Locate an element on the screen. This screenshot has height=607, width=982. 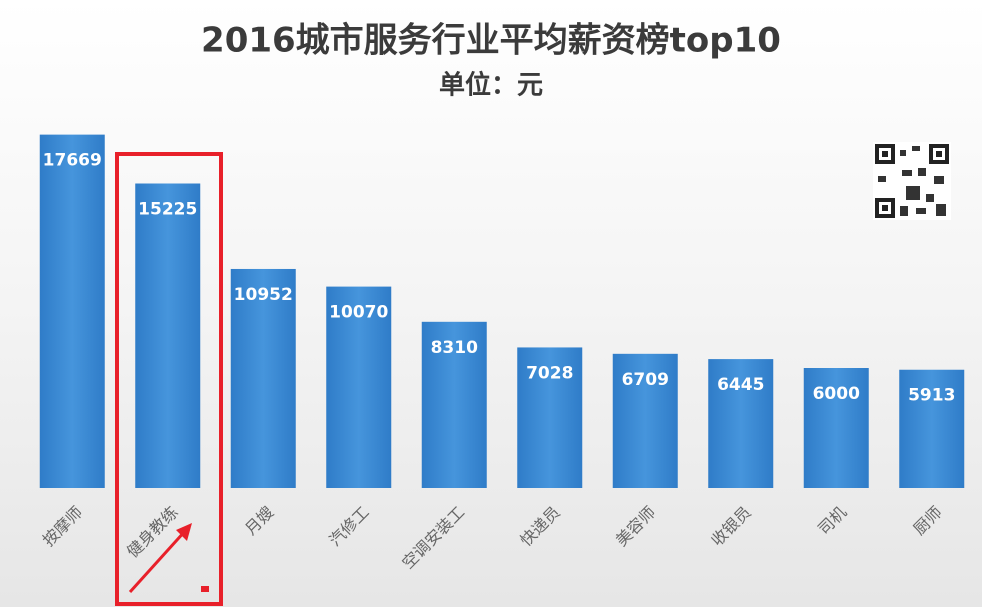
value-label: 10952 is located at coordinates (263, 295).